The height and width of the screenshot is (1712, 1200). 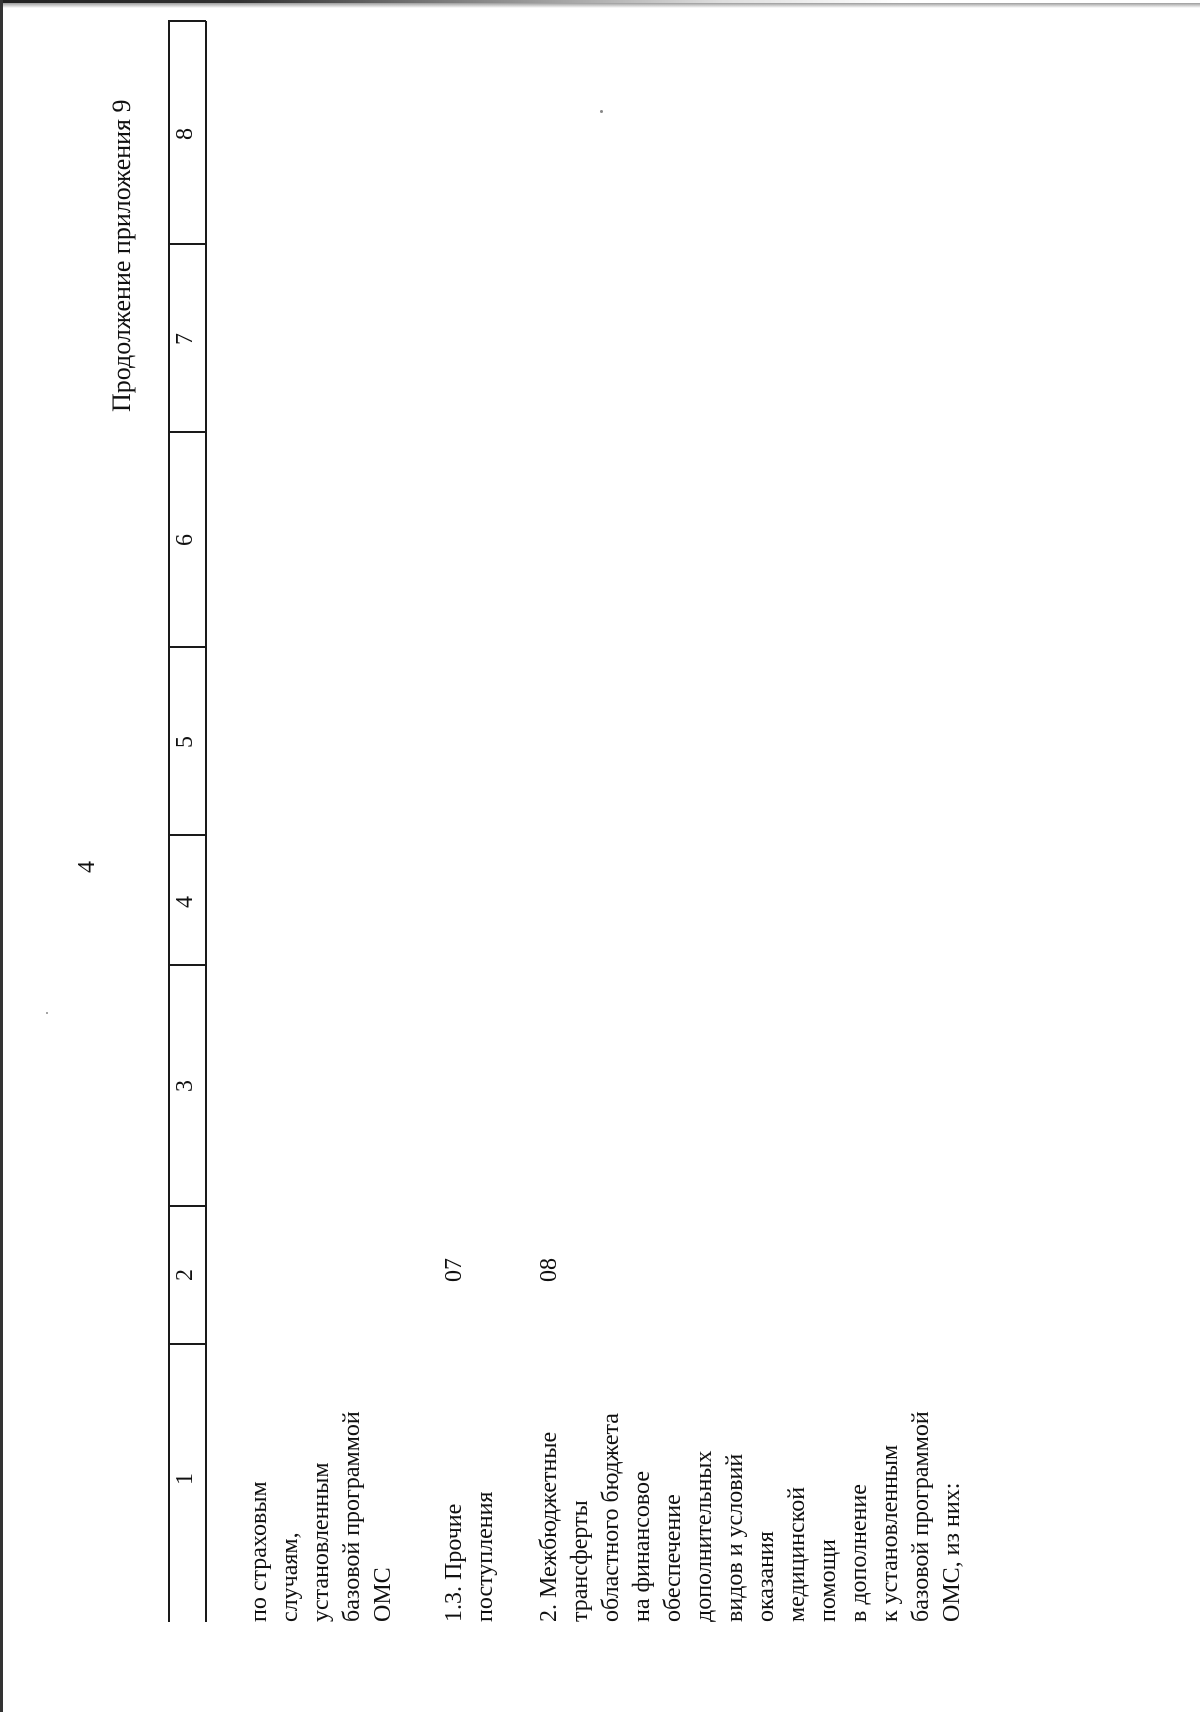 I want to click on table-top-border, so click(x=169, y=821).